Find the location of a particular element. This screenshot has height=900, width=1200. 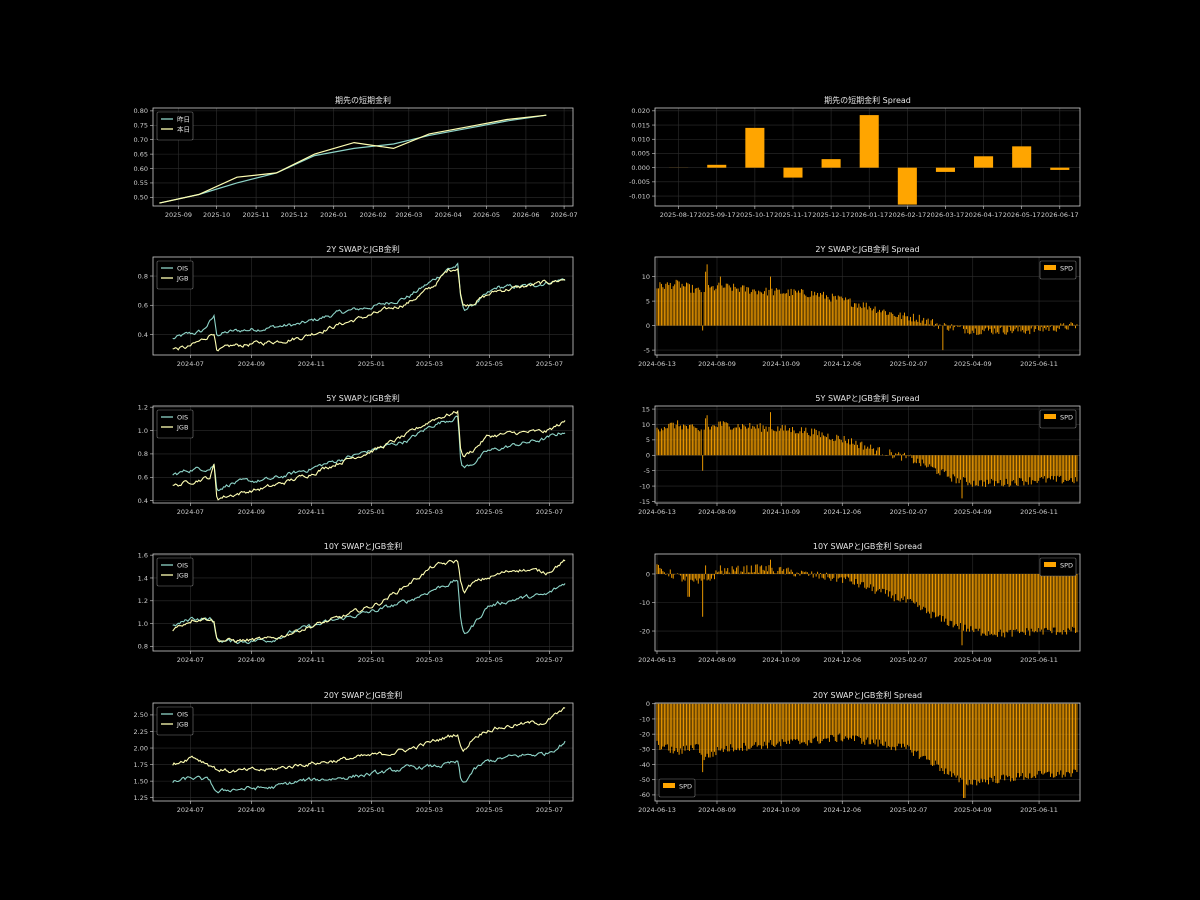

y-tick-label-5-4: -5 is located at coordinates (647, 471).